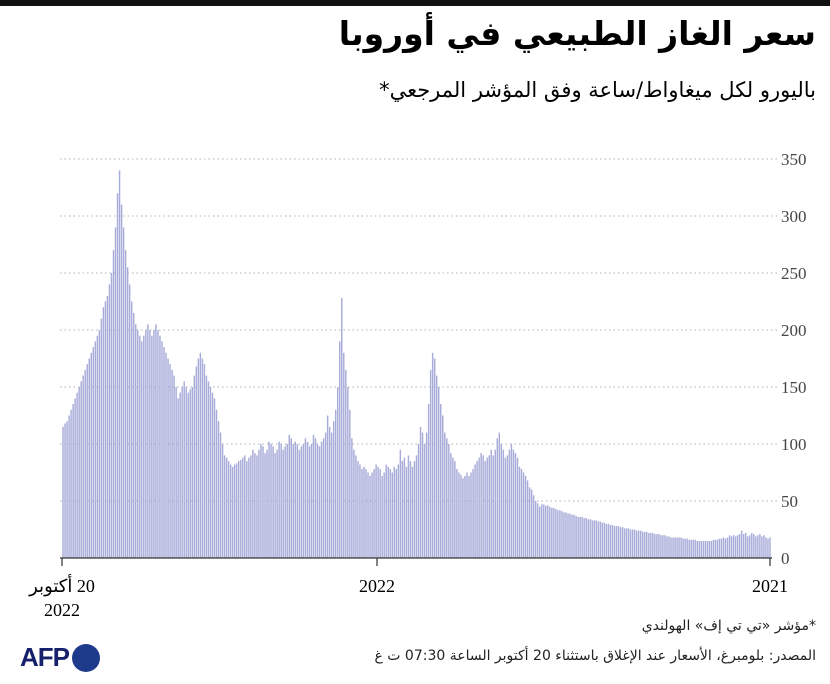 The width and height of the screenshot is (830, 684). What do you see at coordinates (789, 501) in the screenshot?
I see `y-tick-label-50: 50` at bounding box center [789, 501].